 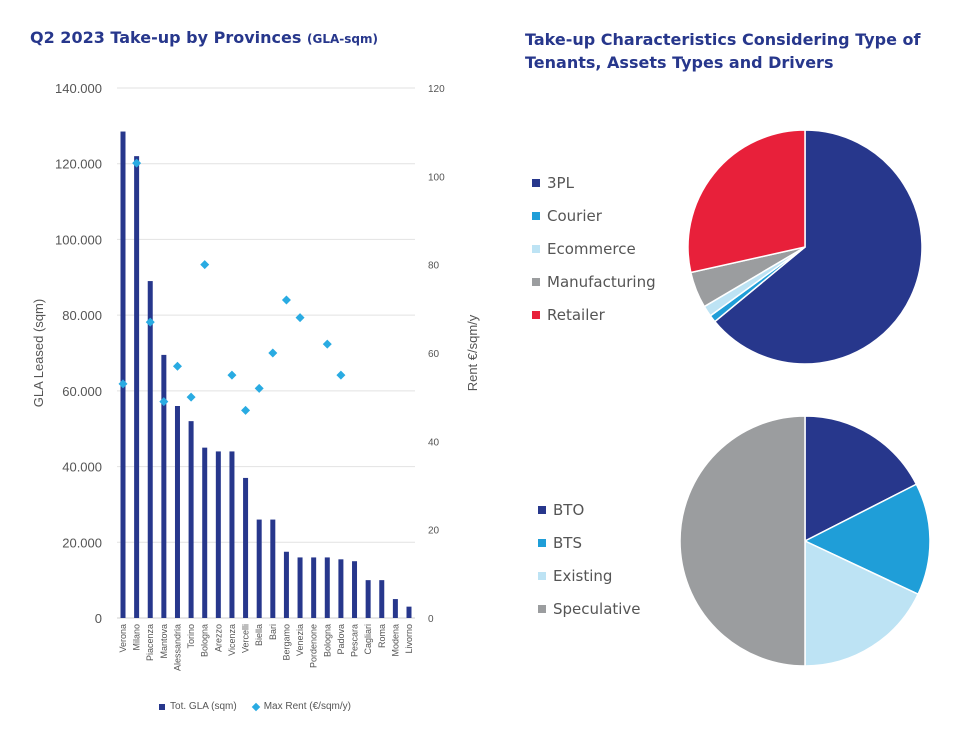 What do you see at coordinates (177, 647) in the screenshot?
I see `x-tick-label: Alessandria` at bounding box center [177, 647].